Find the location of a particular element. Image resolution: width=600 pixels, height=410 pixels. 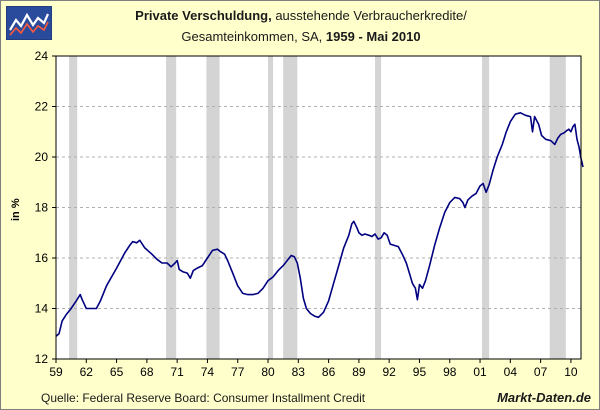

y-tick-label: 24 is located at coordinates (42, 56).